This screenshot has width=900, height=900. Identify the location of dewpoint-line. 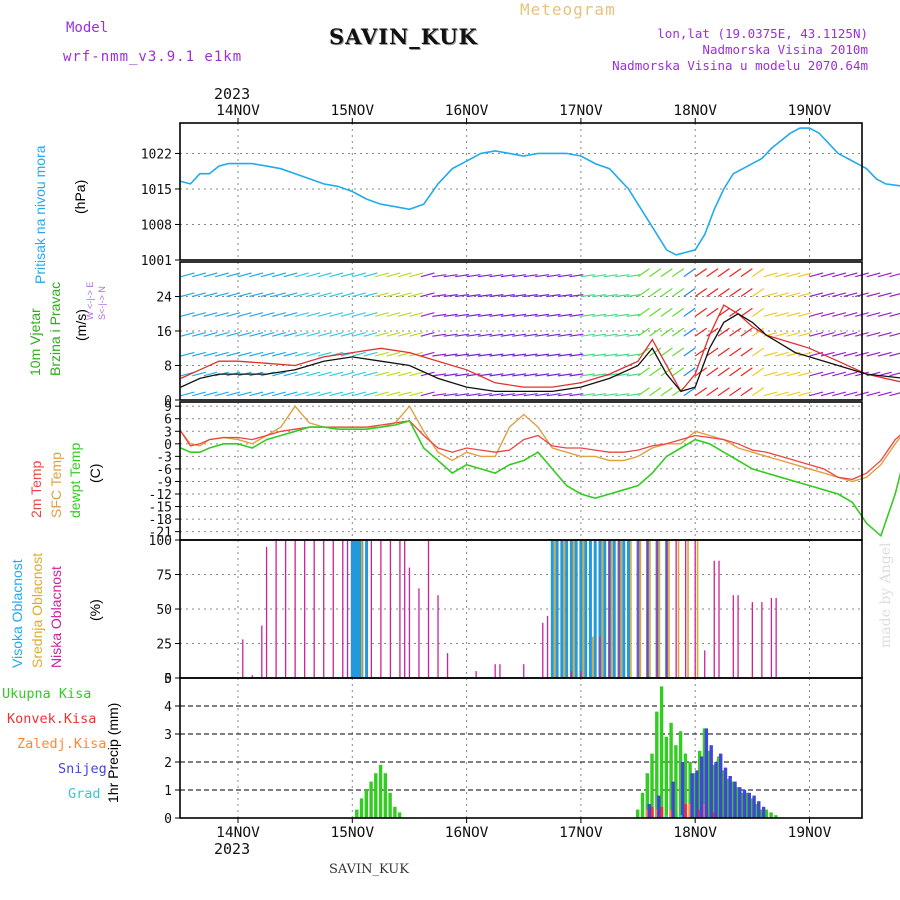
(540, 478).